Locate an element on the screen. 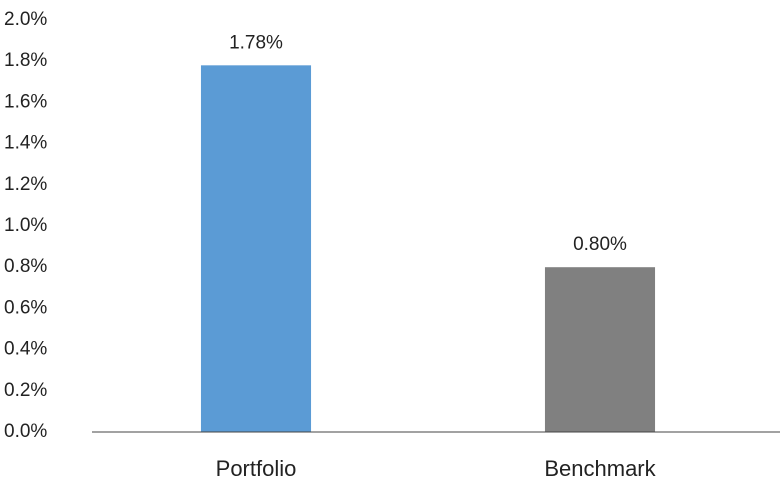  x-tick-label: Portfolio is located at coordinates (256, 468).